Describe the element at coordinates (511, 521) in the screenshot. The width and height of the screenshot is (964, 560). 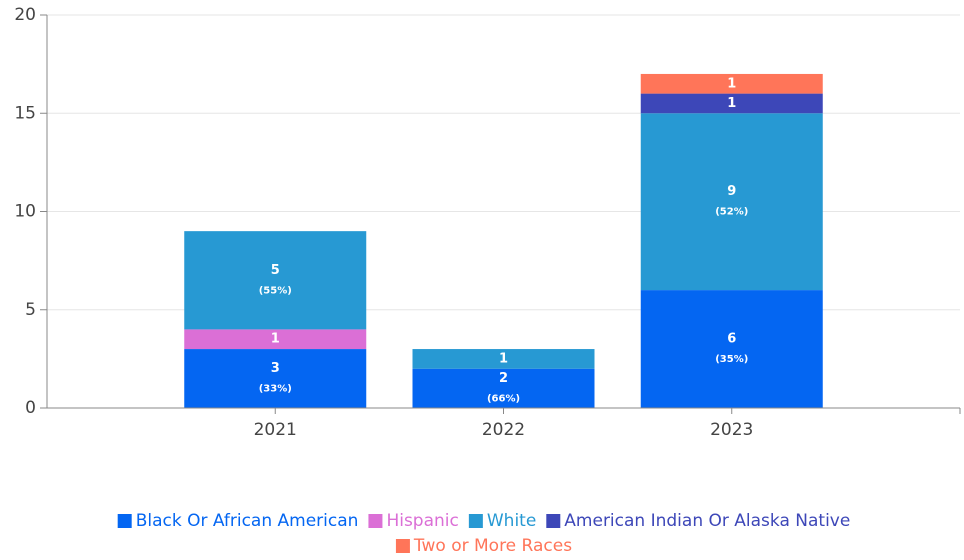
I see `legend-label: White` at that location.